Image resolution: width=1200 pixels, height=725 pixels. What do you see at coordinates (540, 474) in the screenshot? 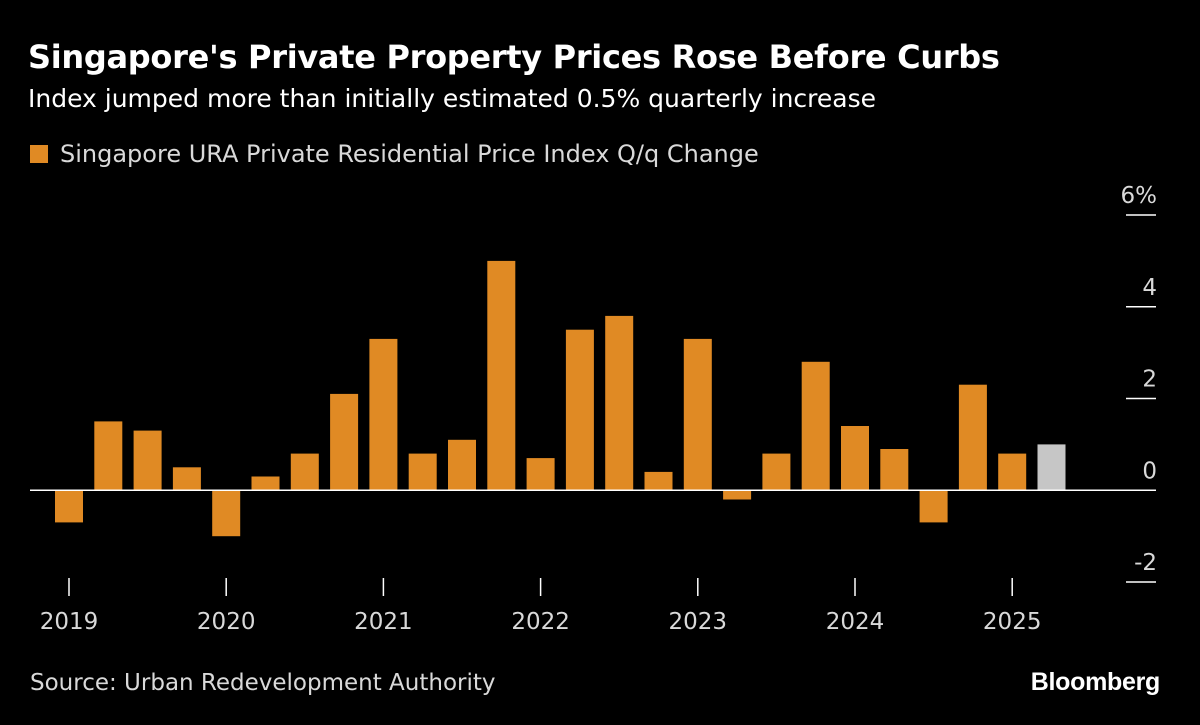
I see `bar-2022-q1` at bounding box center [540, 474].